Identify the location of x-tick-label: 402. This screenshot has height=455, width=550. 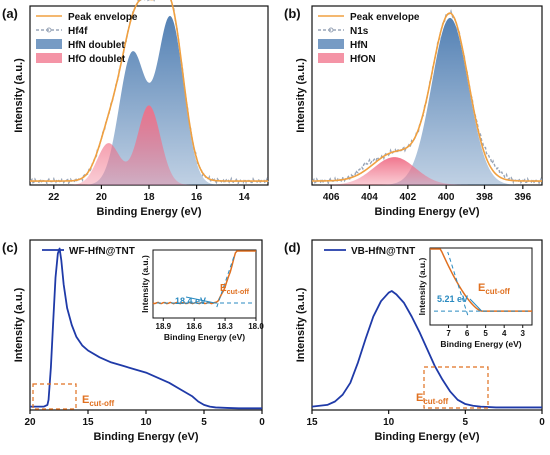
(407, 197).